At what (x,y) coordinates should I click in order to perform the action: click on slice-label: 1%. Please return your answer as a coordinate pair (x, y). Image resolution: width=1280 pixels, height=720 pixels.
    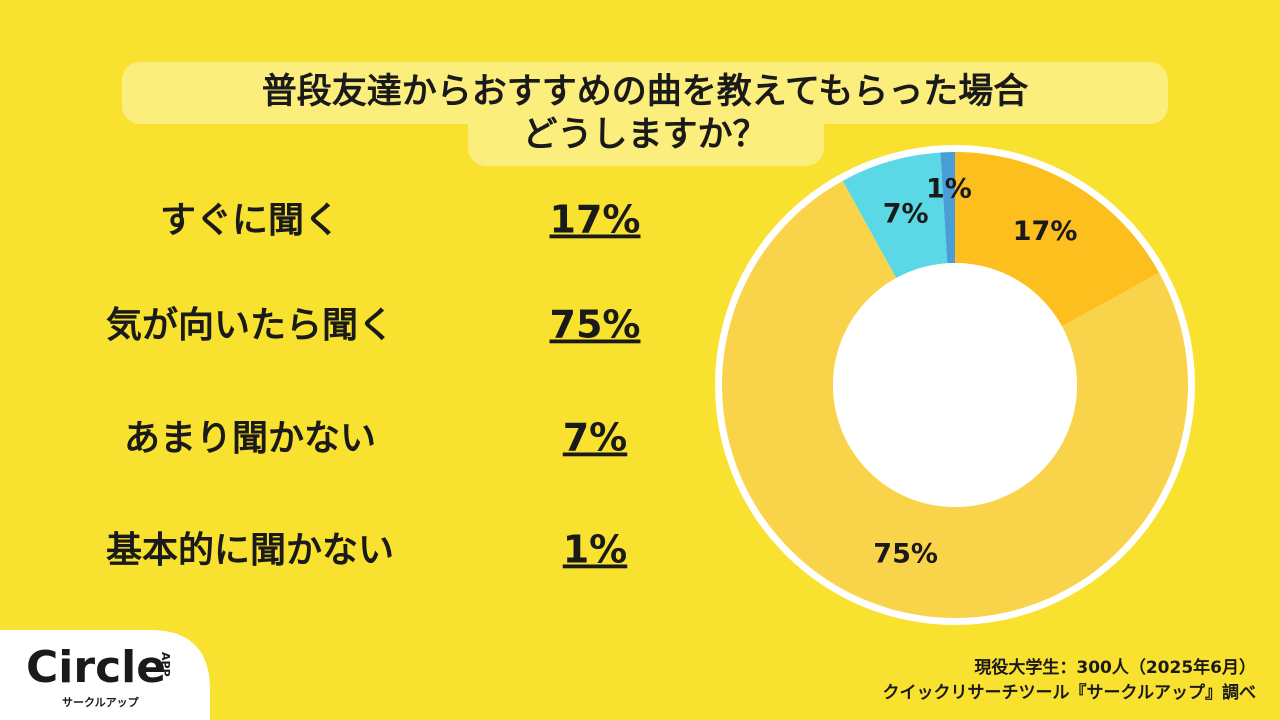
    Looking at the image, I should click on (949, 189).